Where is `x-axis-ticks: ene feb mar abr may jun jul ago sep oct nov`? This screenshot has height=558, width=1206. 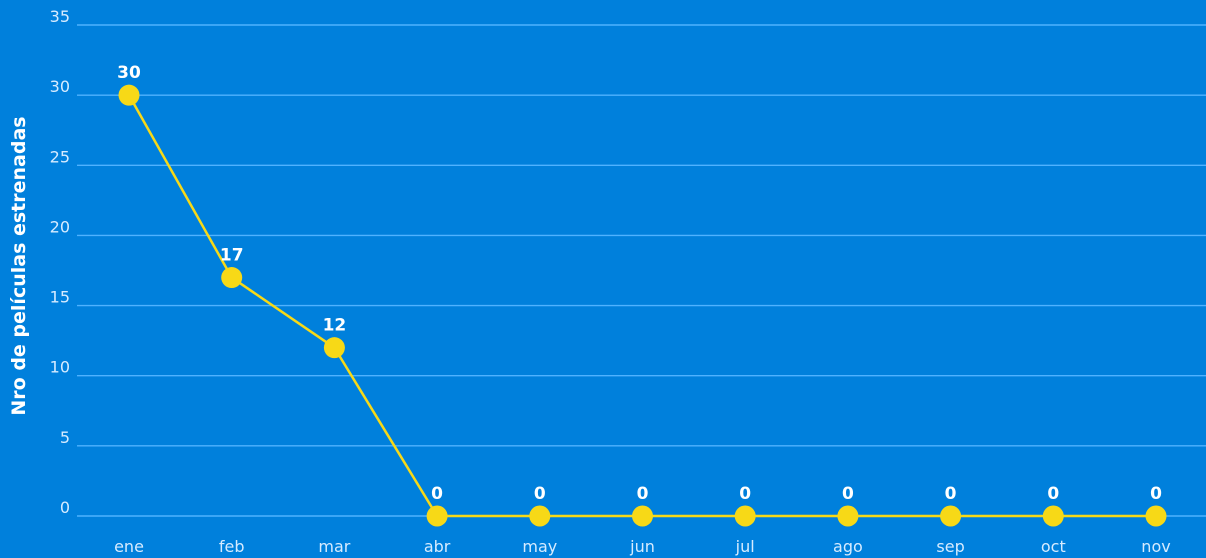 x-axis-ticks: ene feb mar abr may jun jul ago sep oct nov is located at coordinates (642, 546).